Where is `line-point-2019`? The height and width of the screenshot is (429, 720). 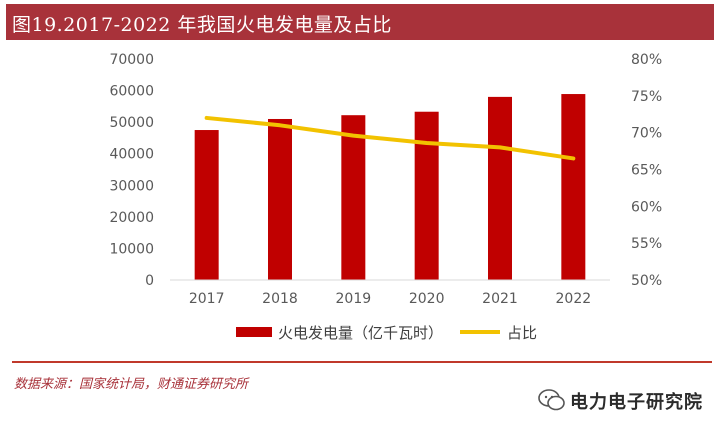
line-point-2019 is located at coordinates (353, 136).